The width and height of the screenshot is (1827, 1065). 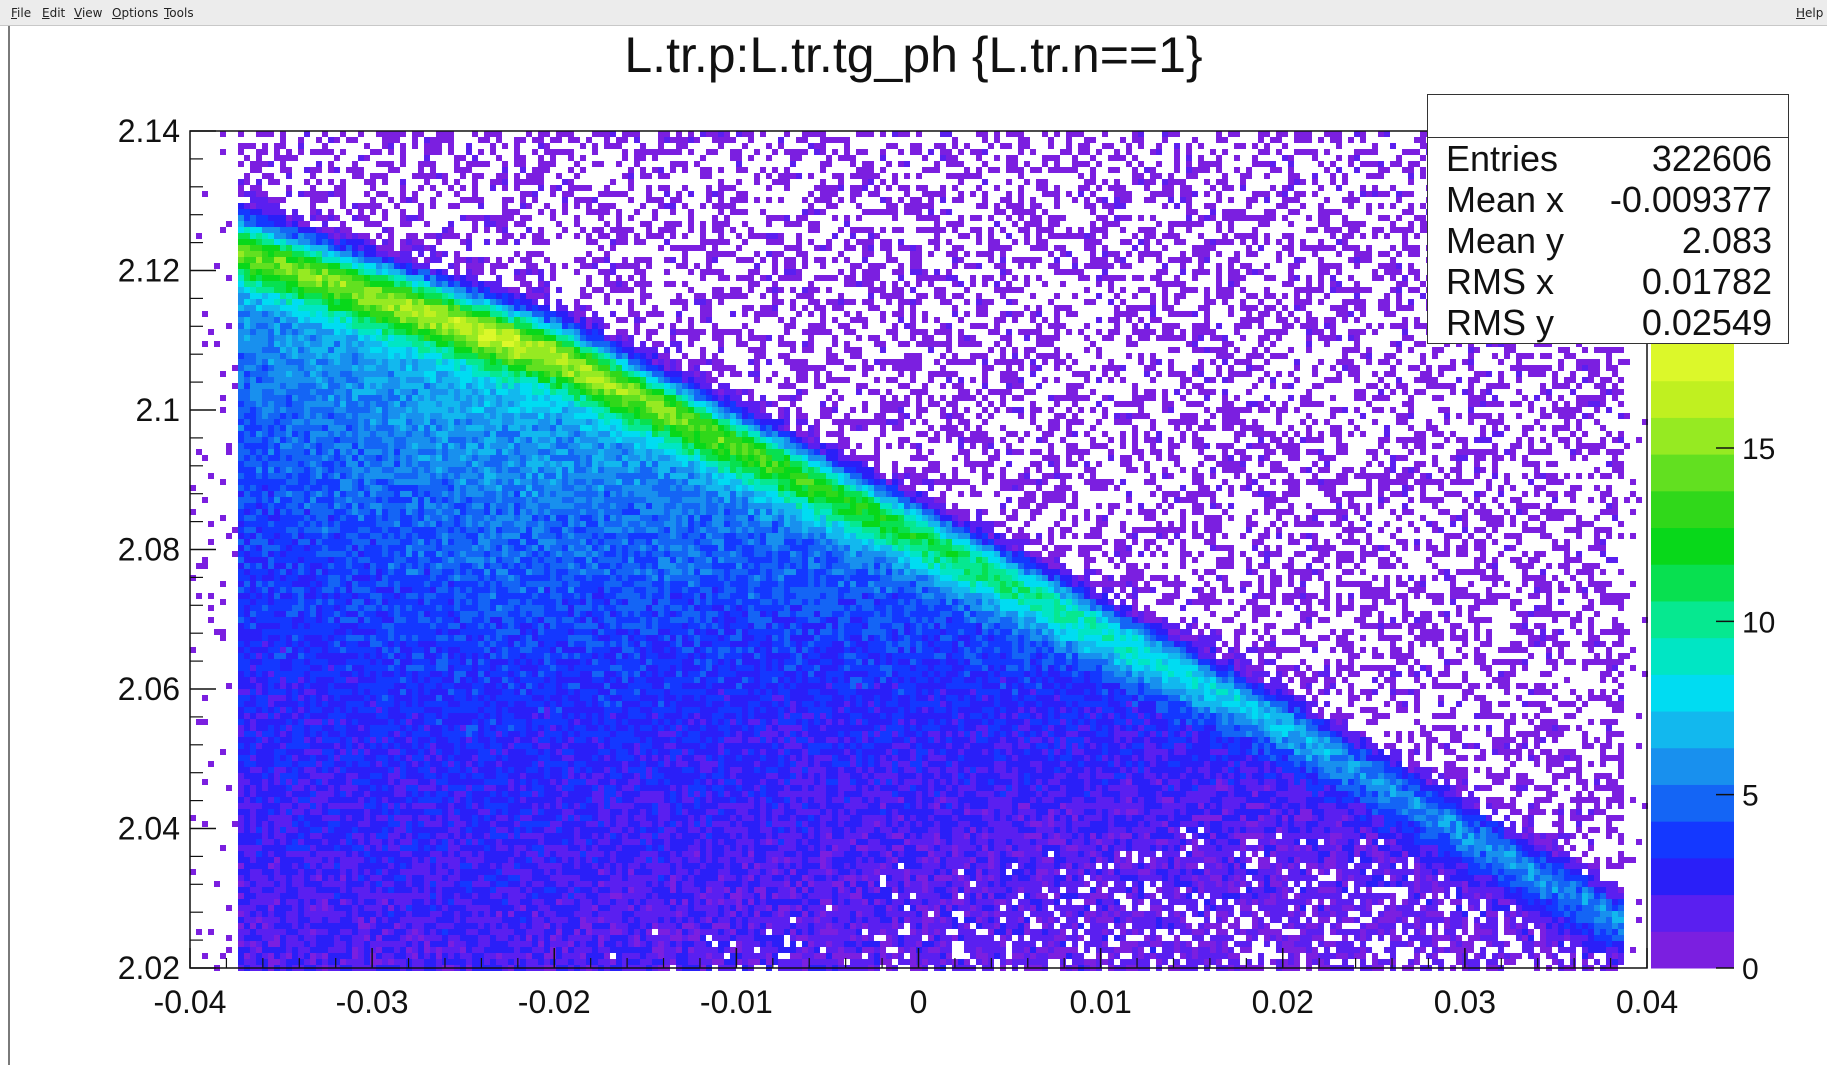 I want to click on menu-help: Help, so click(x=1809, y=13).